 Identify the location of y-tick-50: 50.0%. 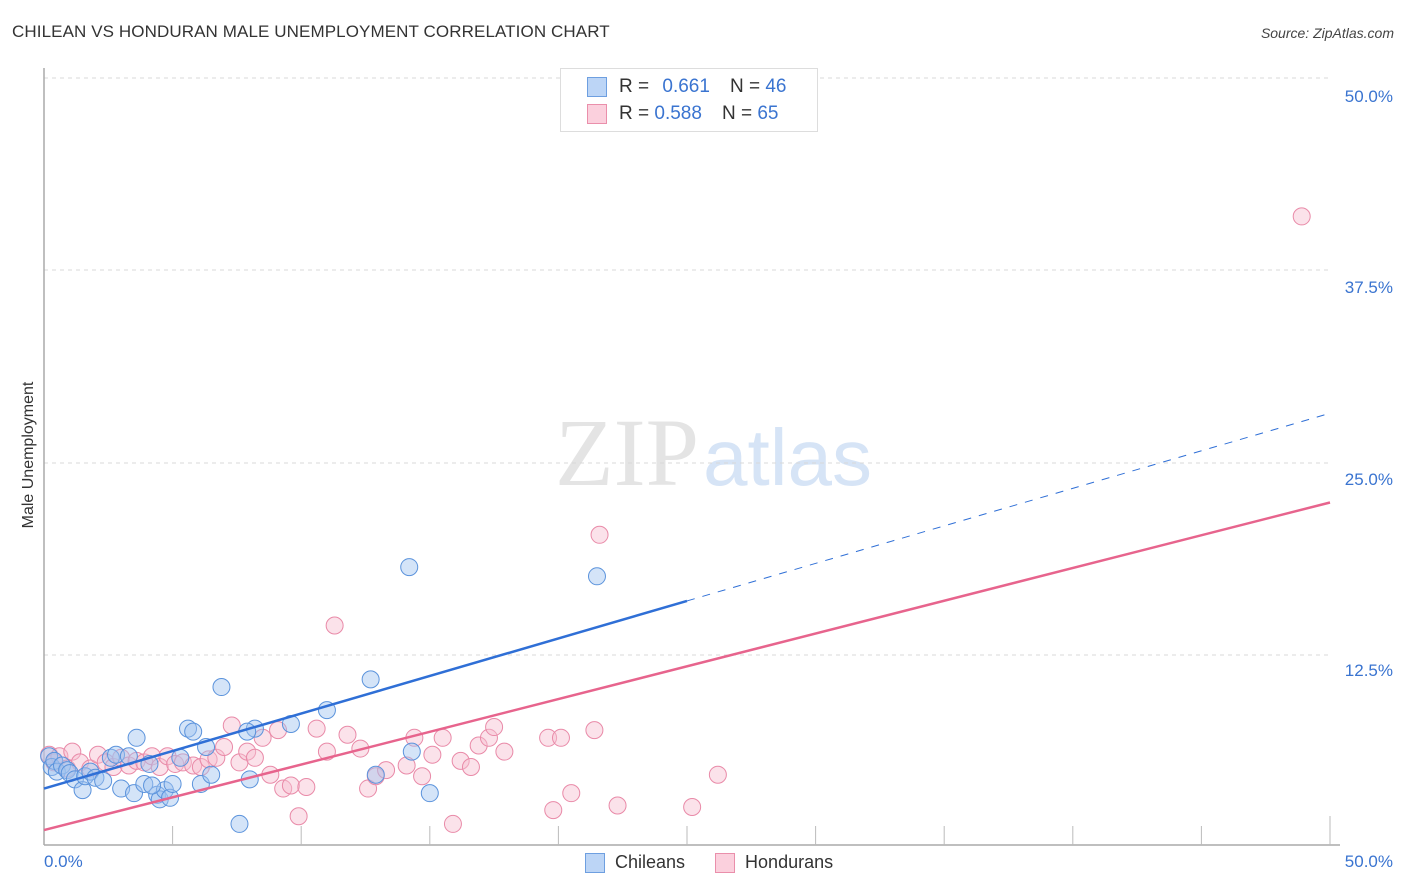
(1368, 96).